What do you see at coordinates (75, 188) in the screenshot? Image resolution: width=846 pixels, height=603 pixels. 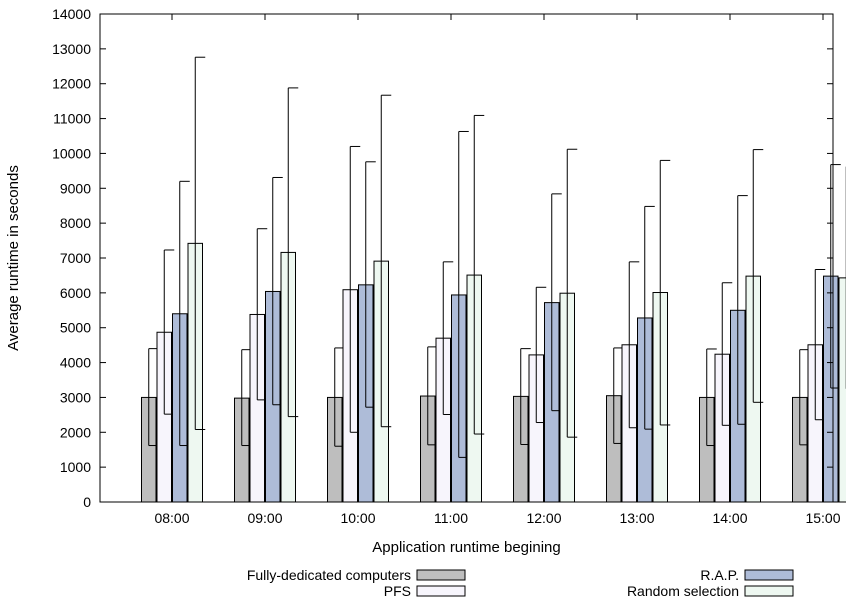 I see `y-tick-label: 9000` at bounding box center [75, 188].